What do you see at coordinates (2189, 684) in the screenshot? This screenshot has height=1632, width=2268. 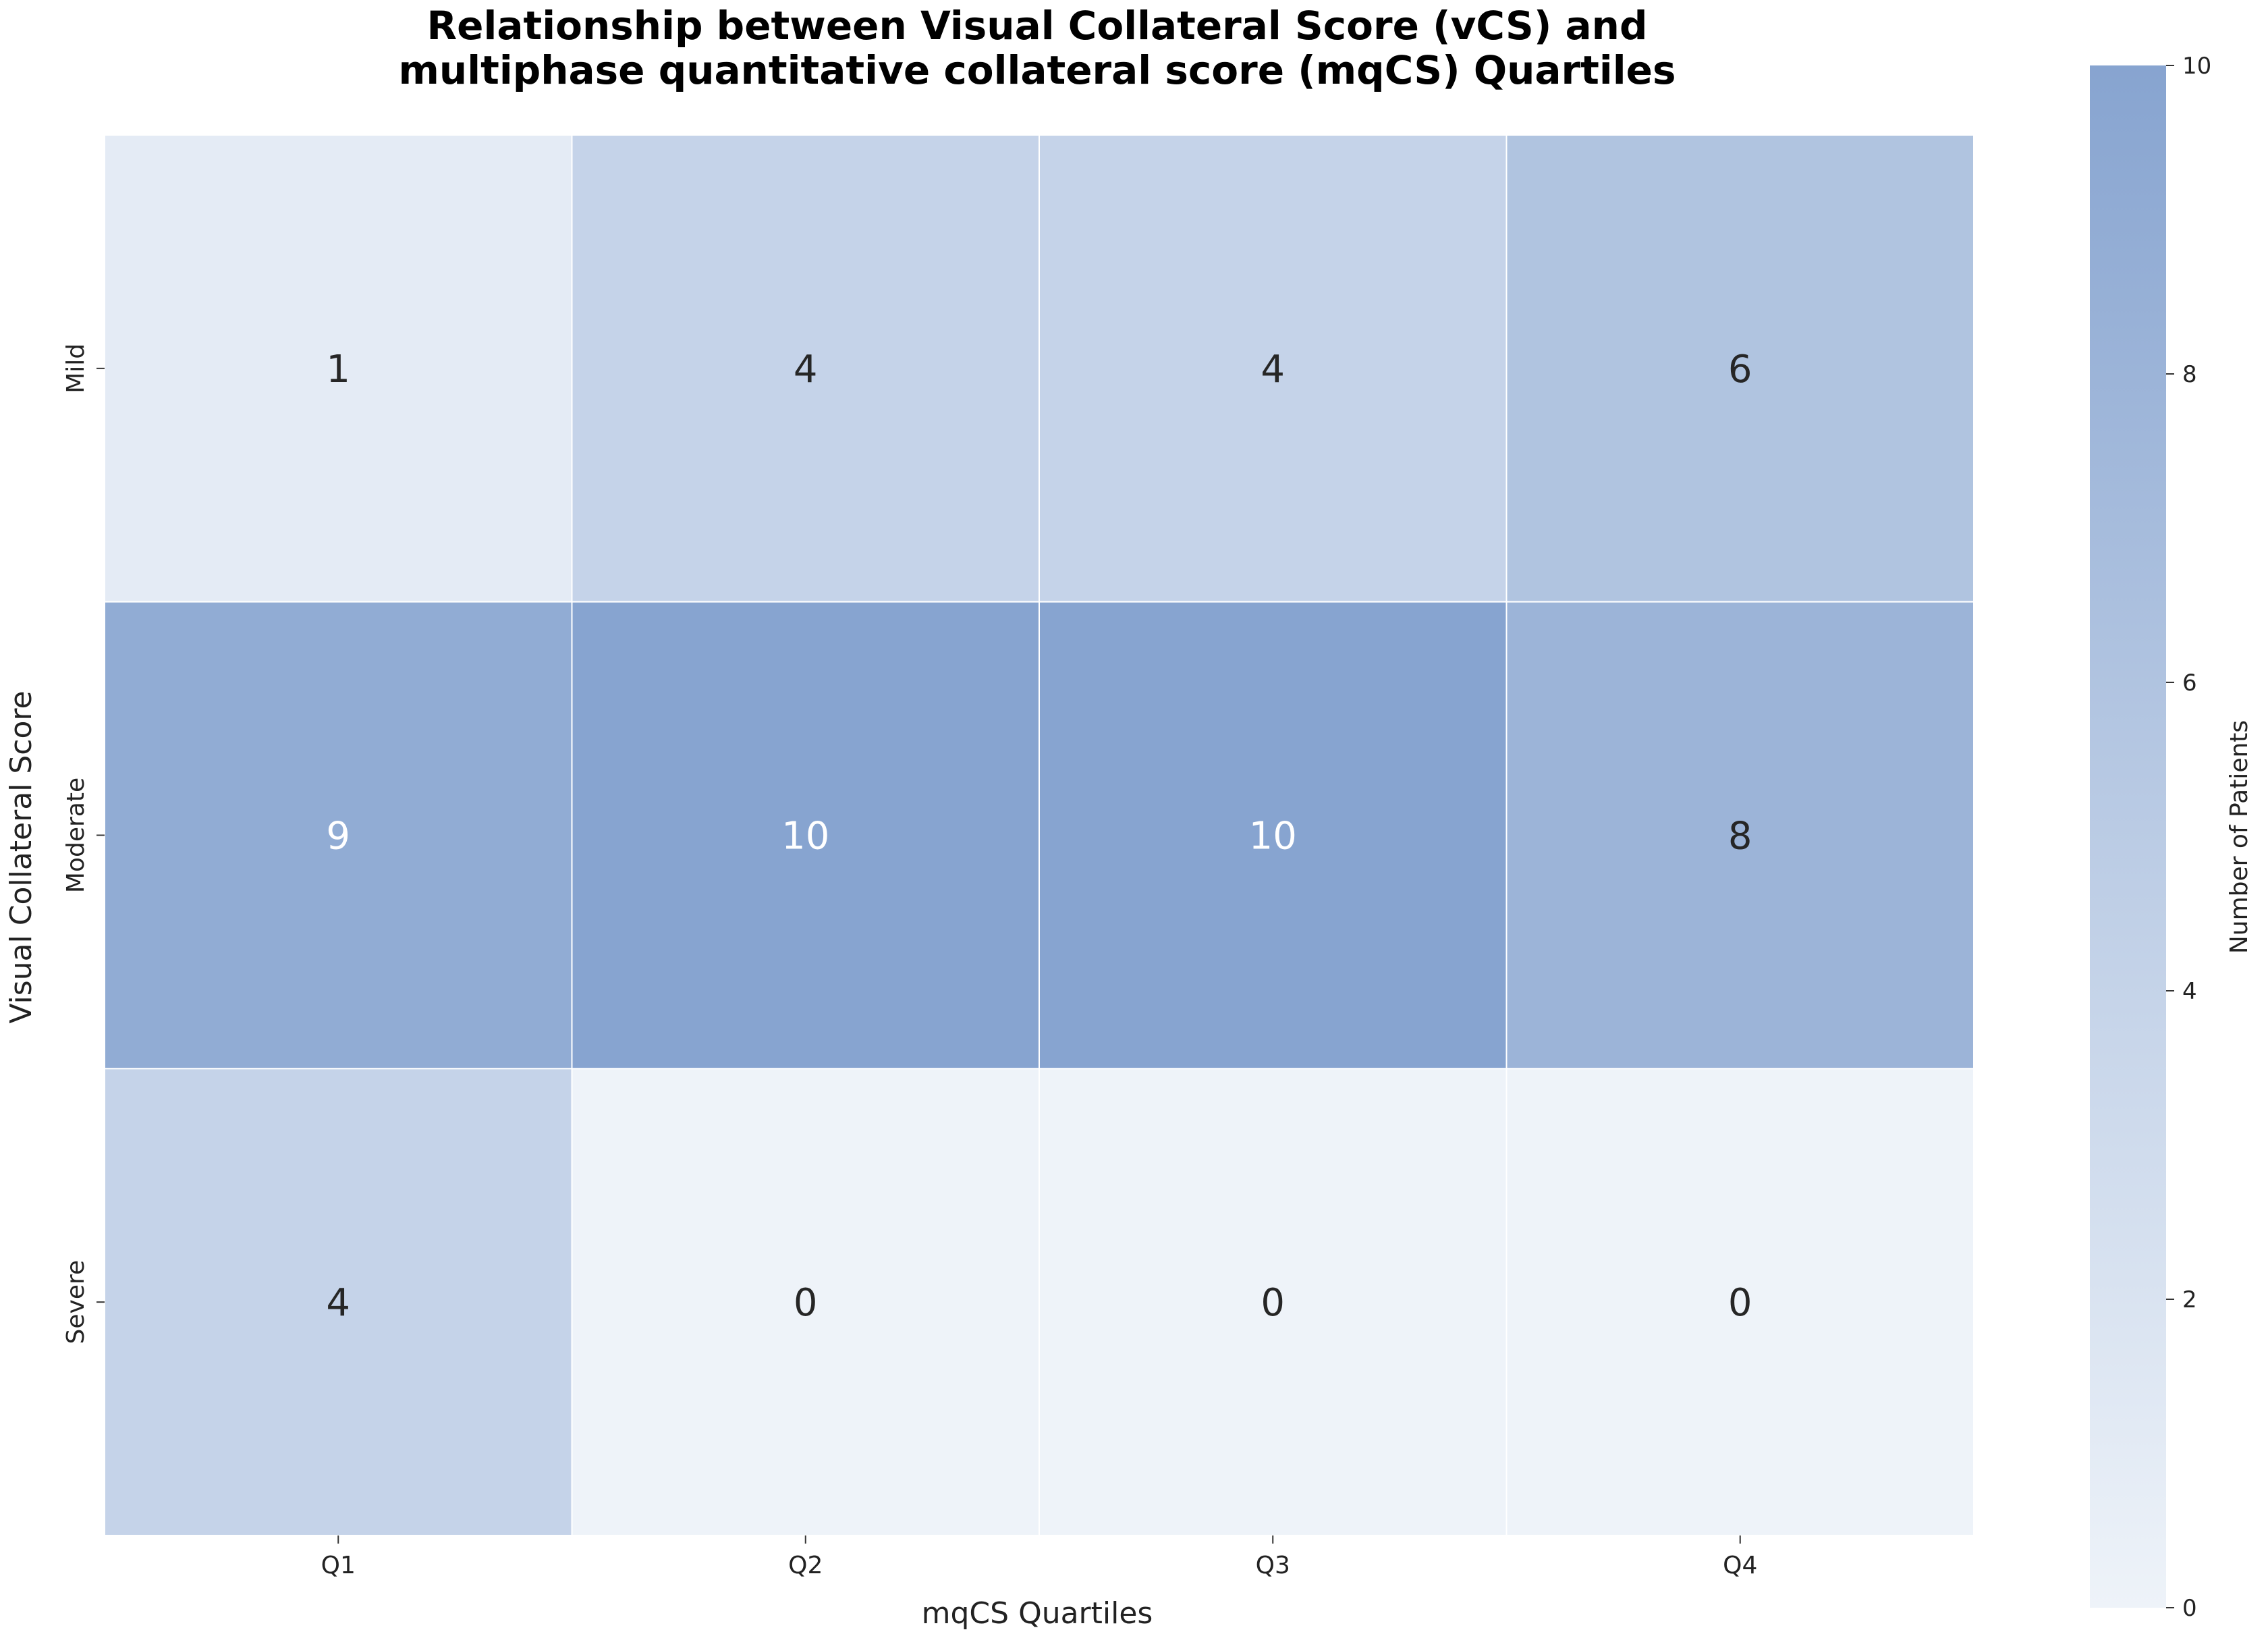 I see `colorbar-tick-label: 6` at bounding box center [2189, 684].